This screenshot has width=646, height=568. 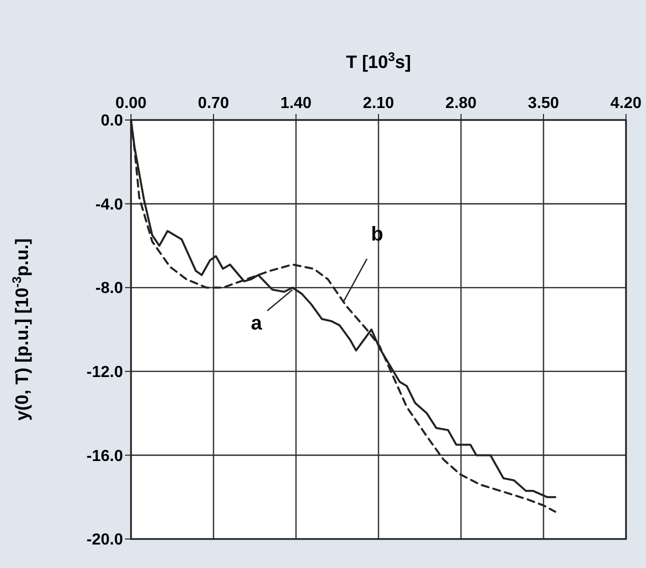 What do you see at coordinates (626, 103) in the screenshot?
I see `x-tick-label: 4.20` at bounding box center [626, 103].